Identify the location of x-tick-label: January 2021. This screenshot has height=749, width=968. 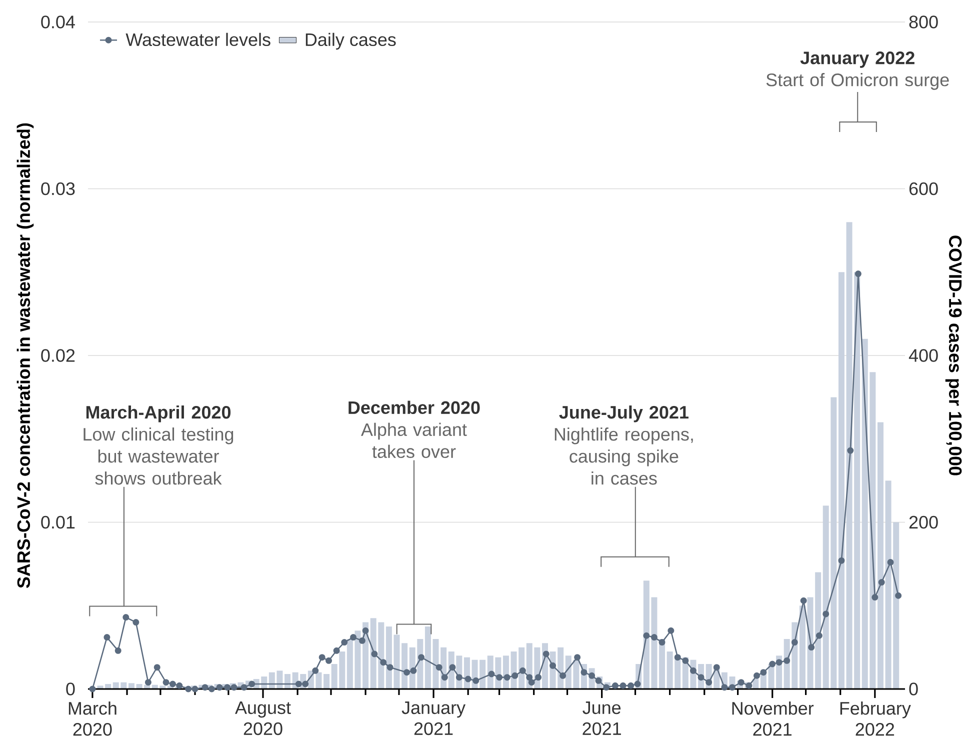
(434, 719).